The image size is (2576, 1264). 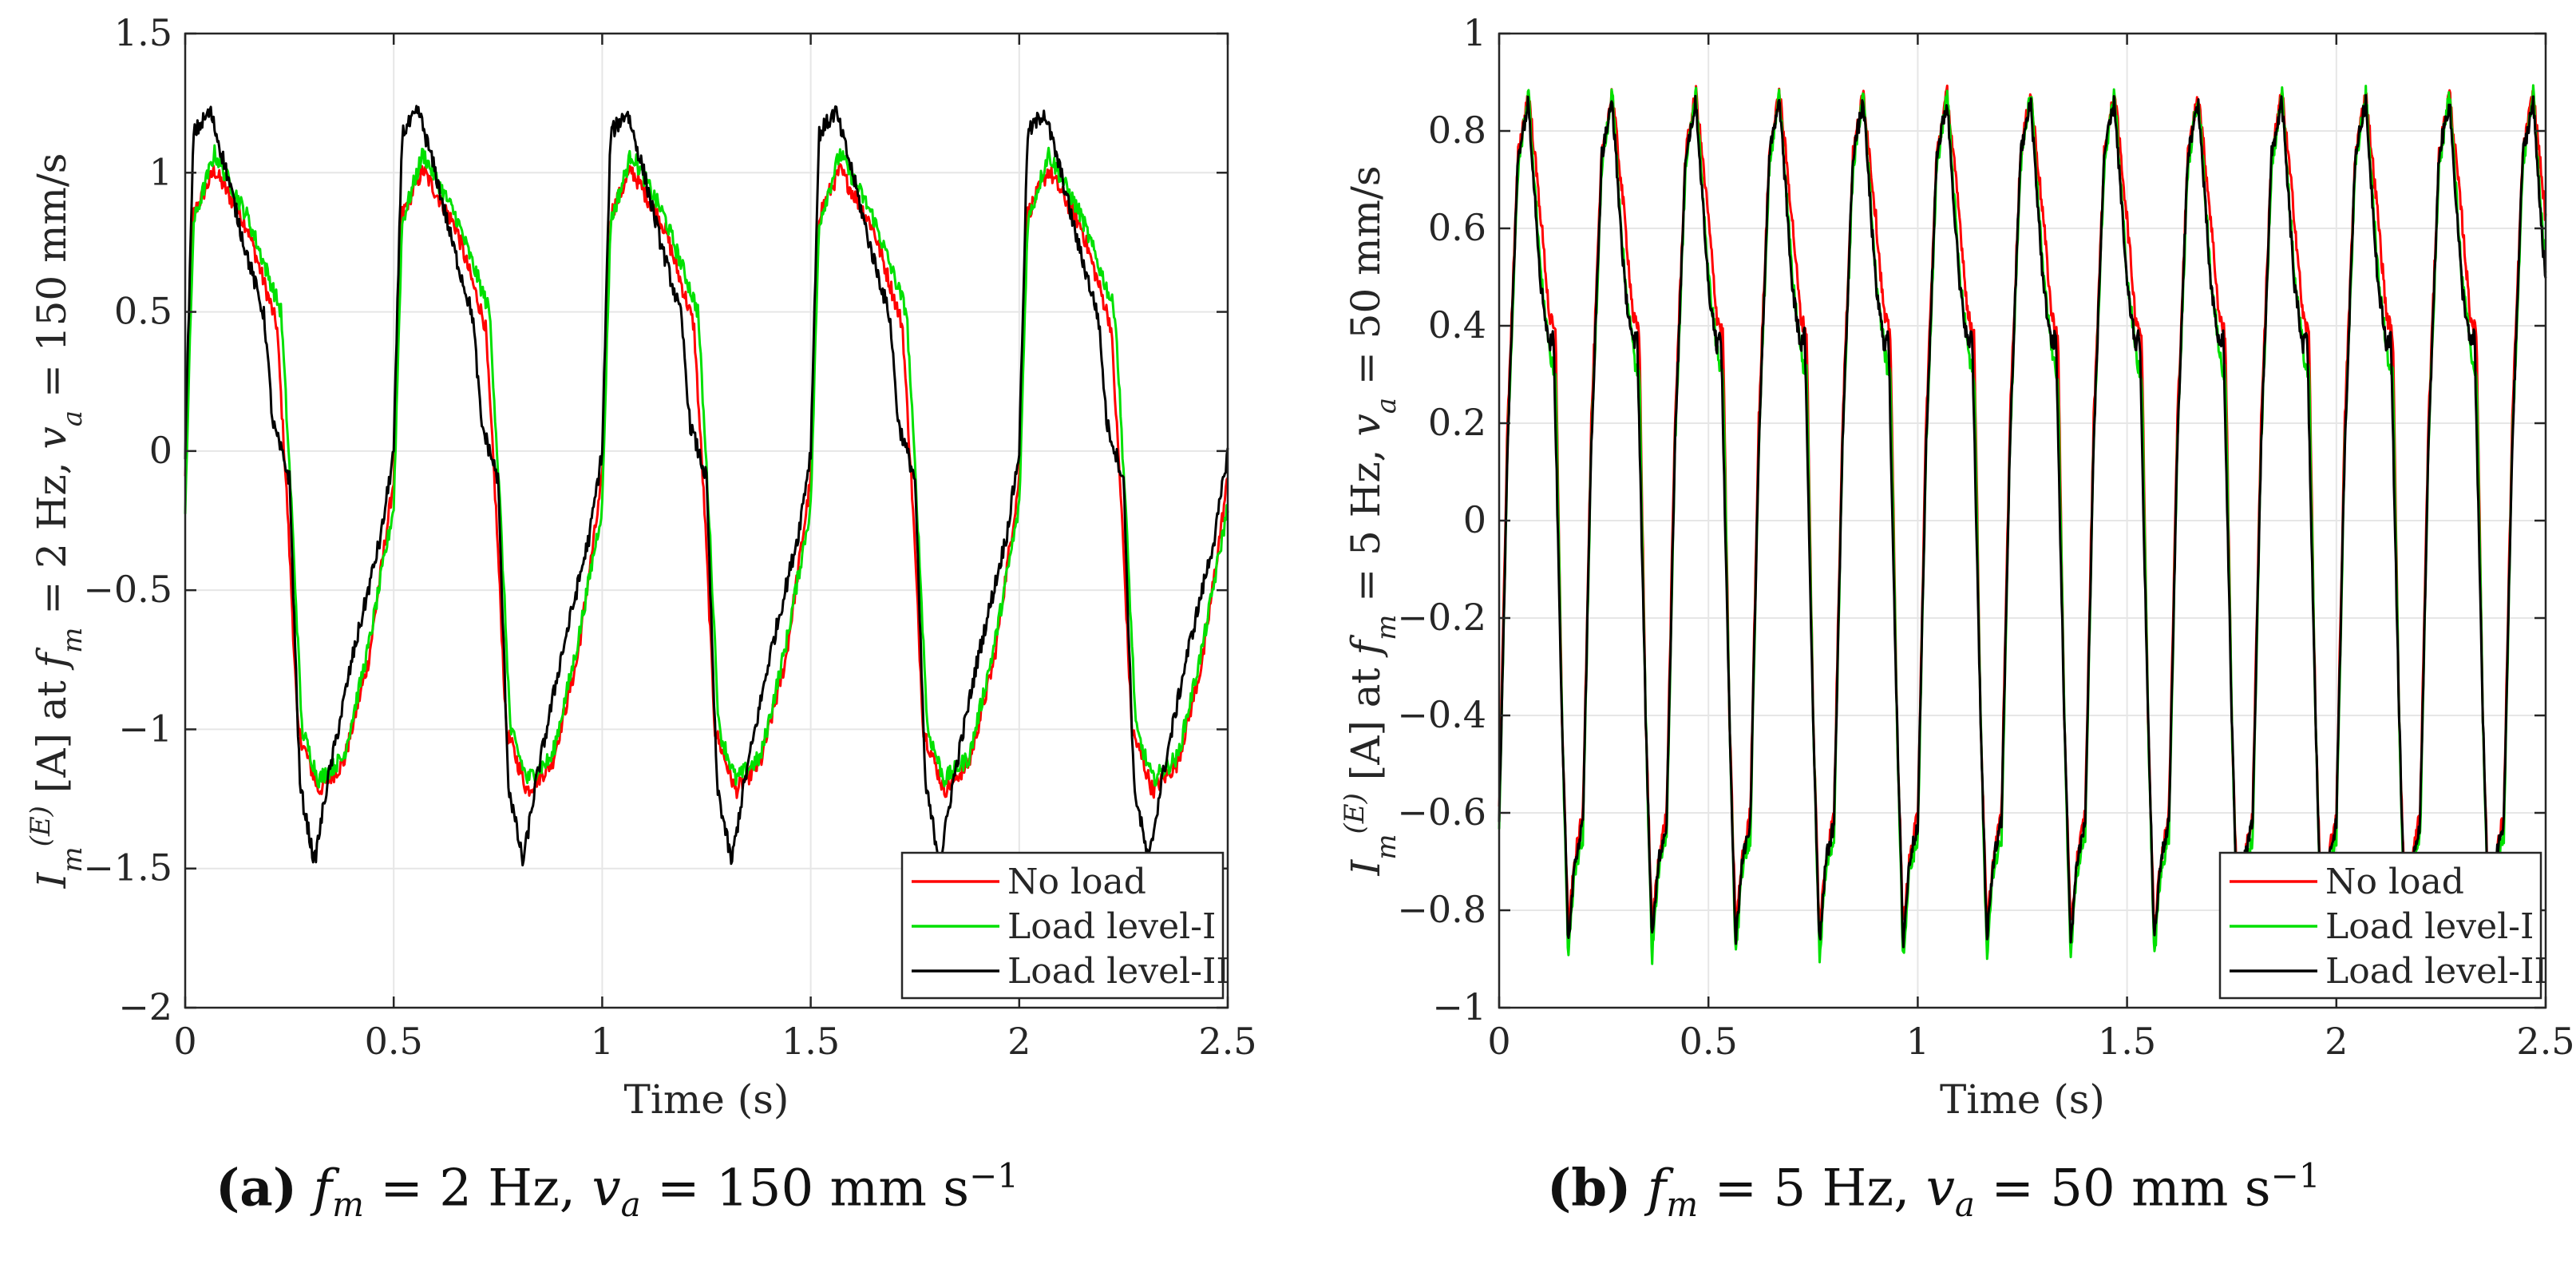 What do you see at coordinates (843, 1188) in the screenshot?
I see `caption-a-va: 150 mm s` at bounding box center [843, 1188].